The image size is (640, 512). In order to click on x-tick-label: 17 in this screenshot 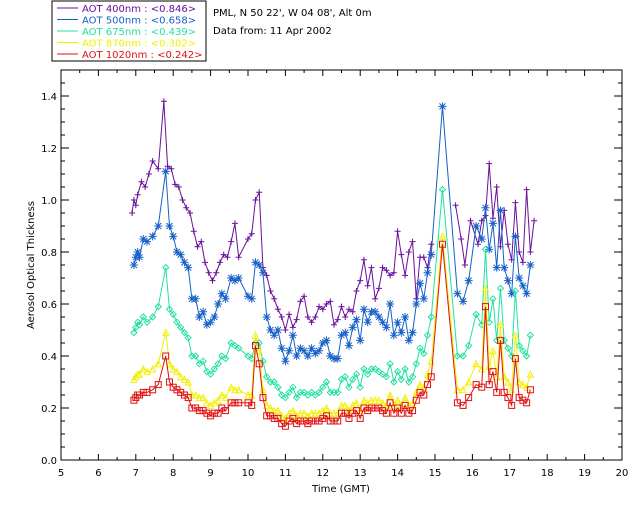, I will do `click(509, 473)`.